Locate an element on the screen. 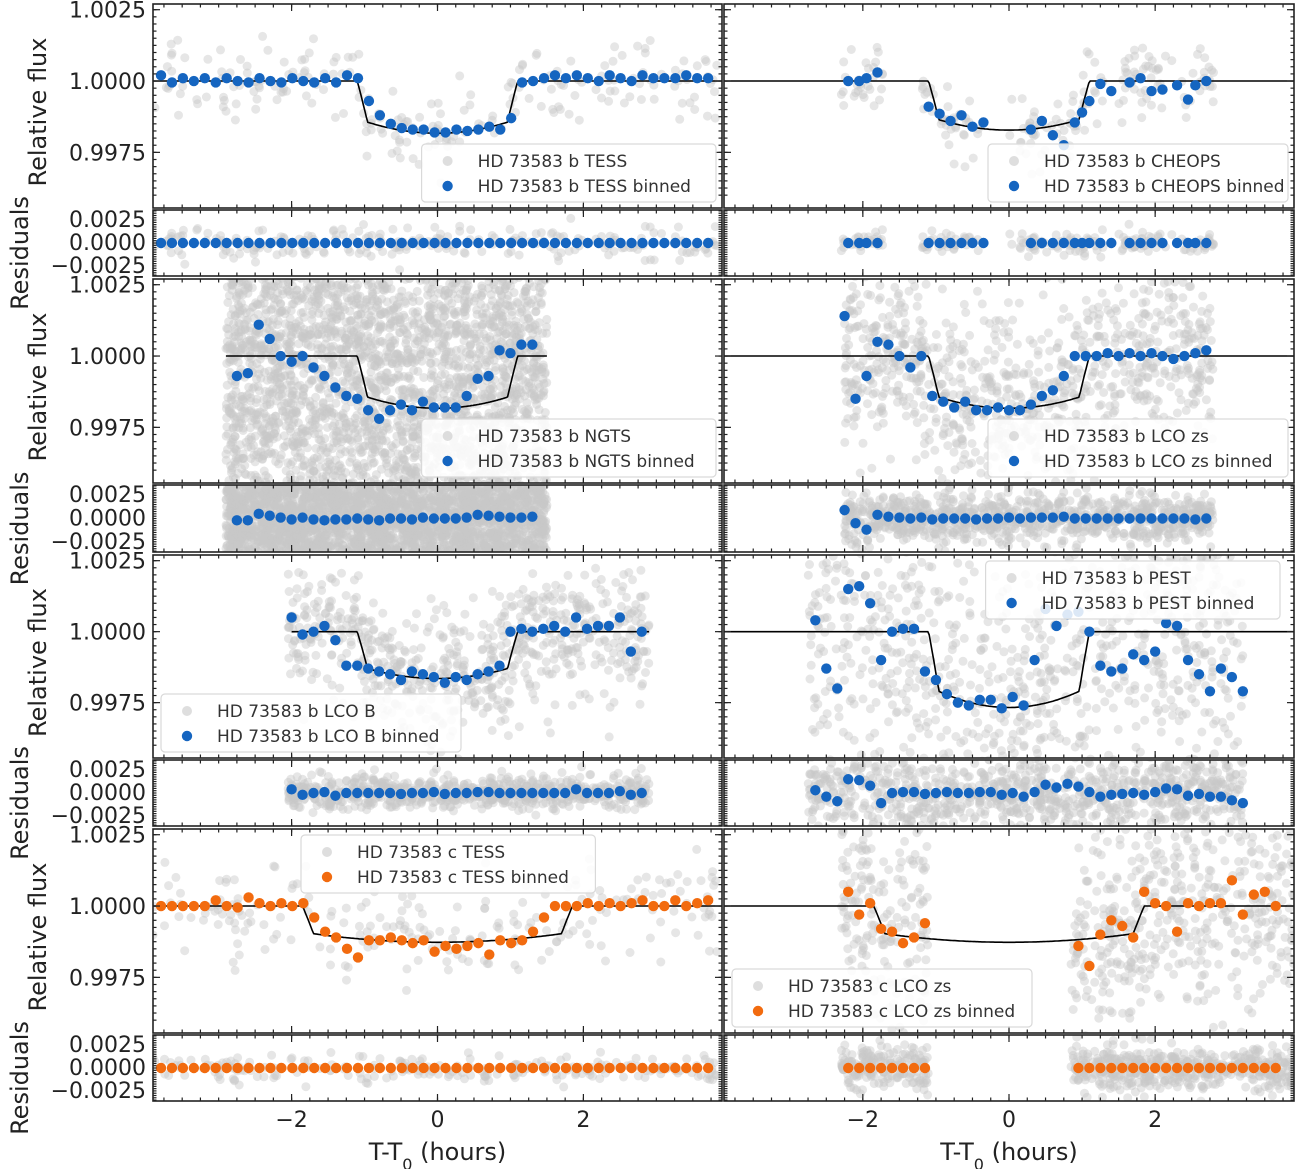  legend-label: HD 73583 b TESS binned is located at coordinates (584, 187).